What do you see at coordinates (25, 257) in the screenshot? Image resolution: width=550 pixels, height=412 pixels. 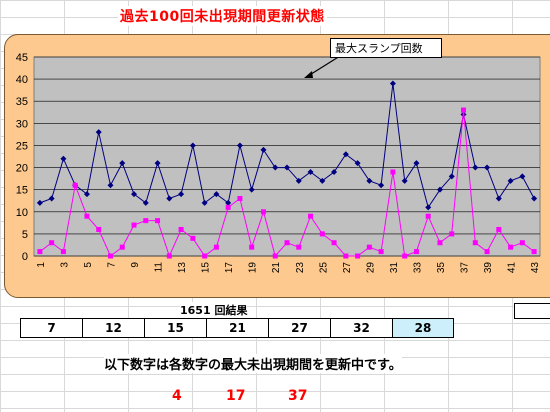 I see `y-tick-label: 0` at bounding box center [25, 257].